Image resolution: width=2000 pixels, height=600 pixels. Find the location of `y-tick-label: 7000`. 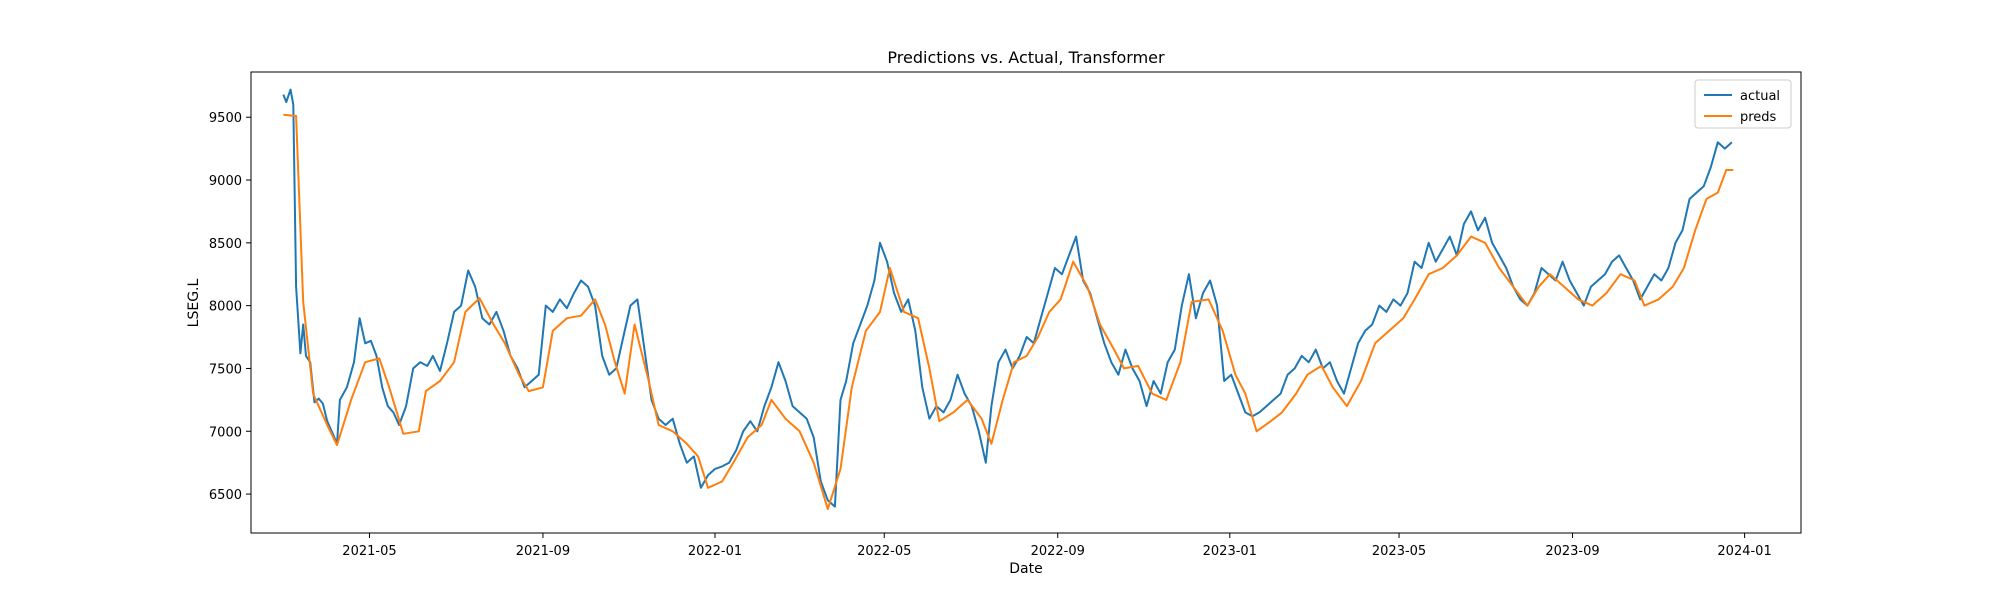

y-tick-label: 7000 is located at coordinates (225, 432).